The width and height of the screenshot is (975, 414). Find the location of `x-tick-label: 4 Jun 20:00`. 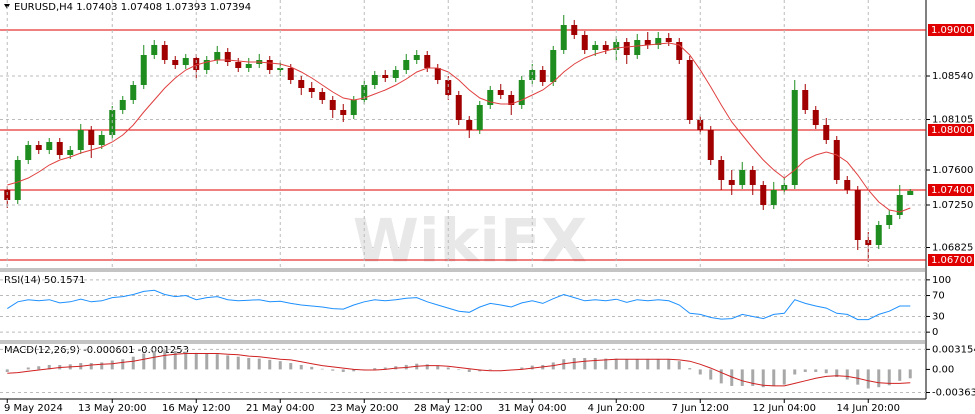

x-tick-label: 4 Jun 20:00 is located at coordinates (616, 408).